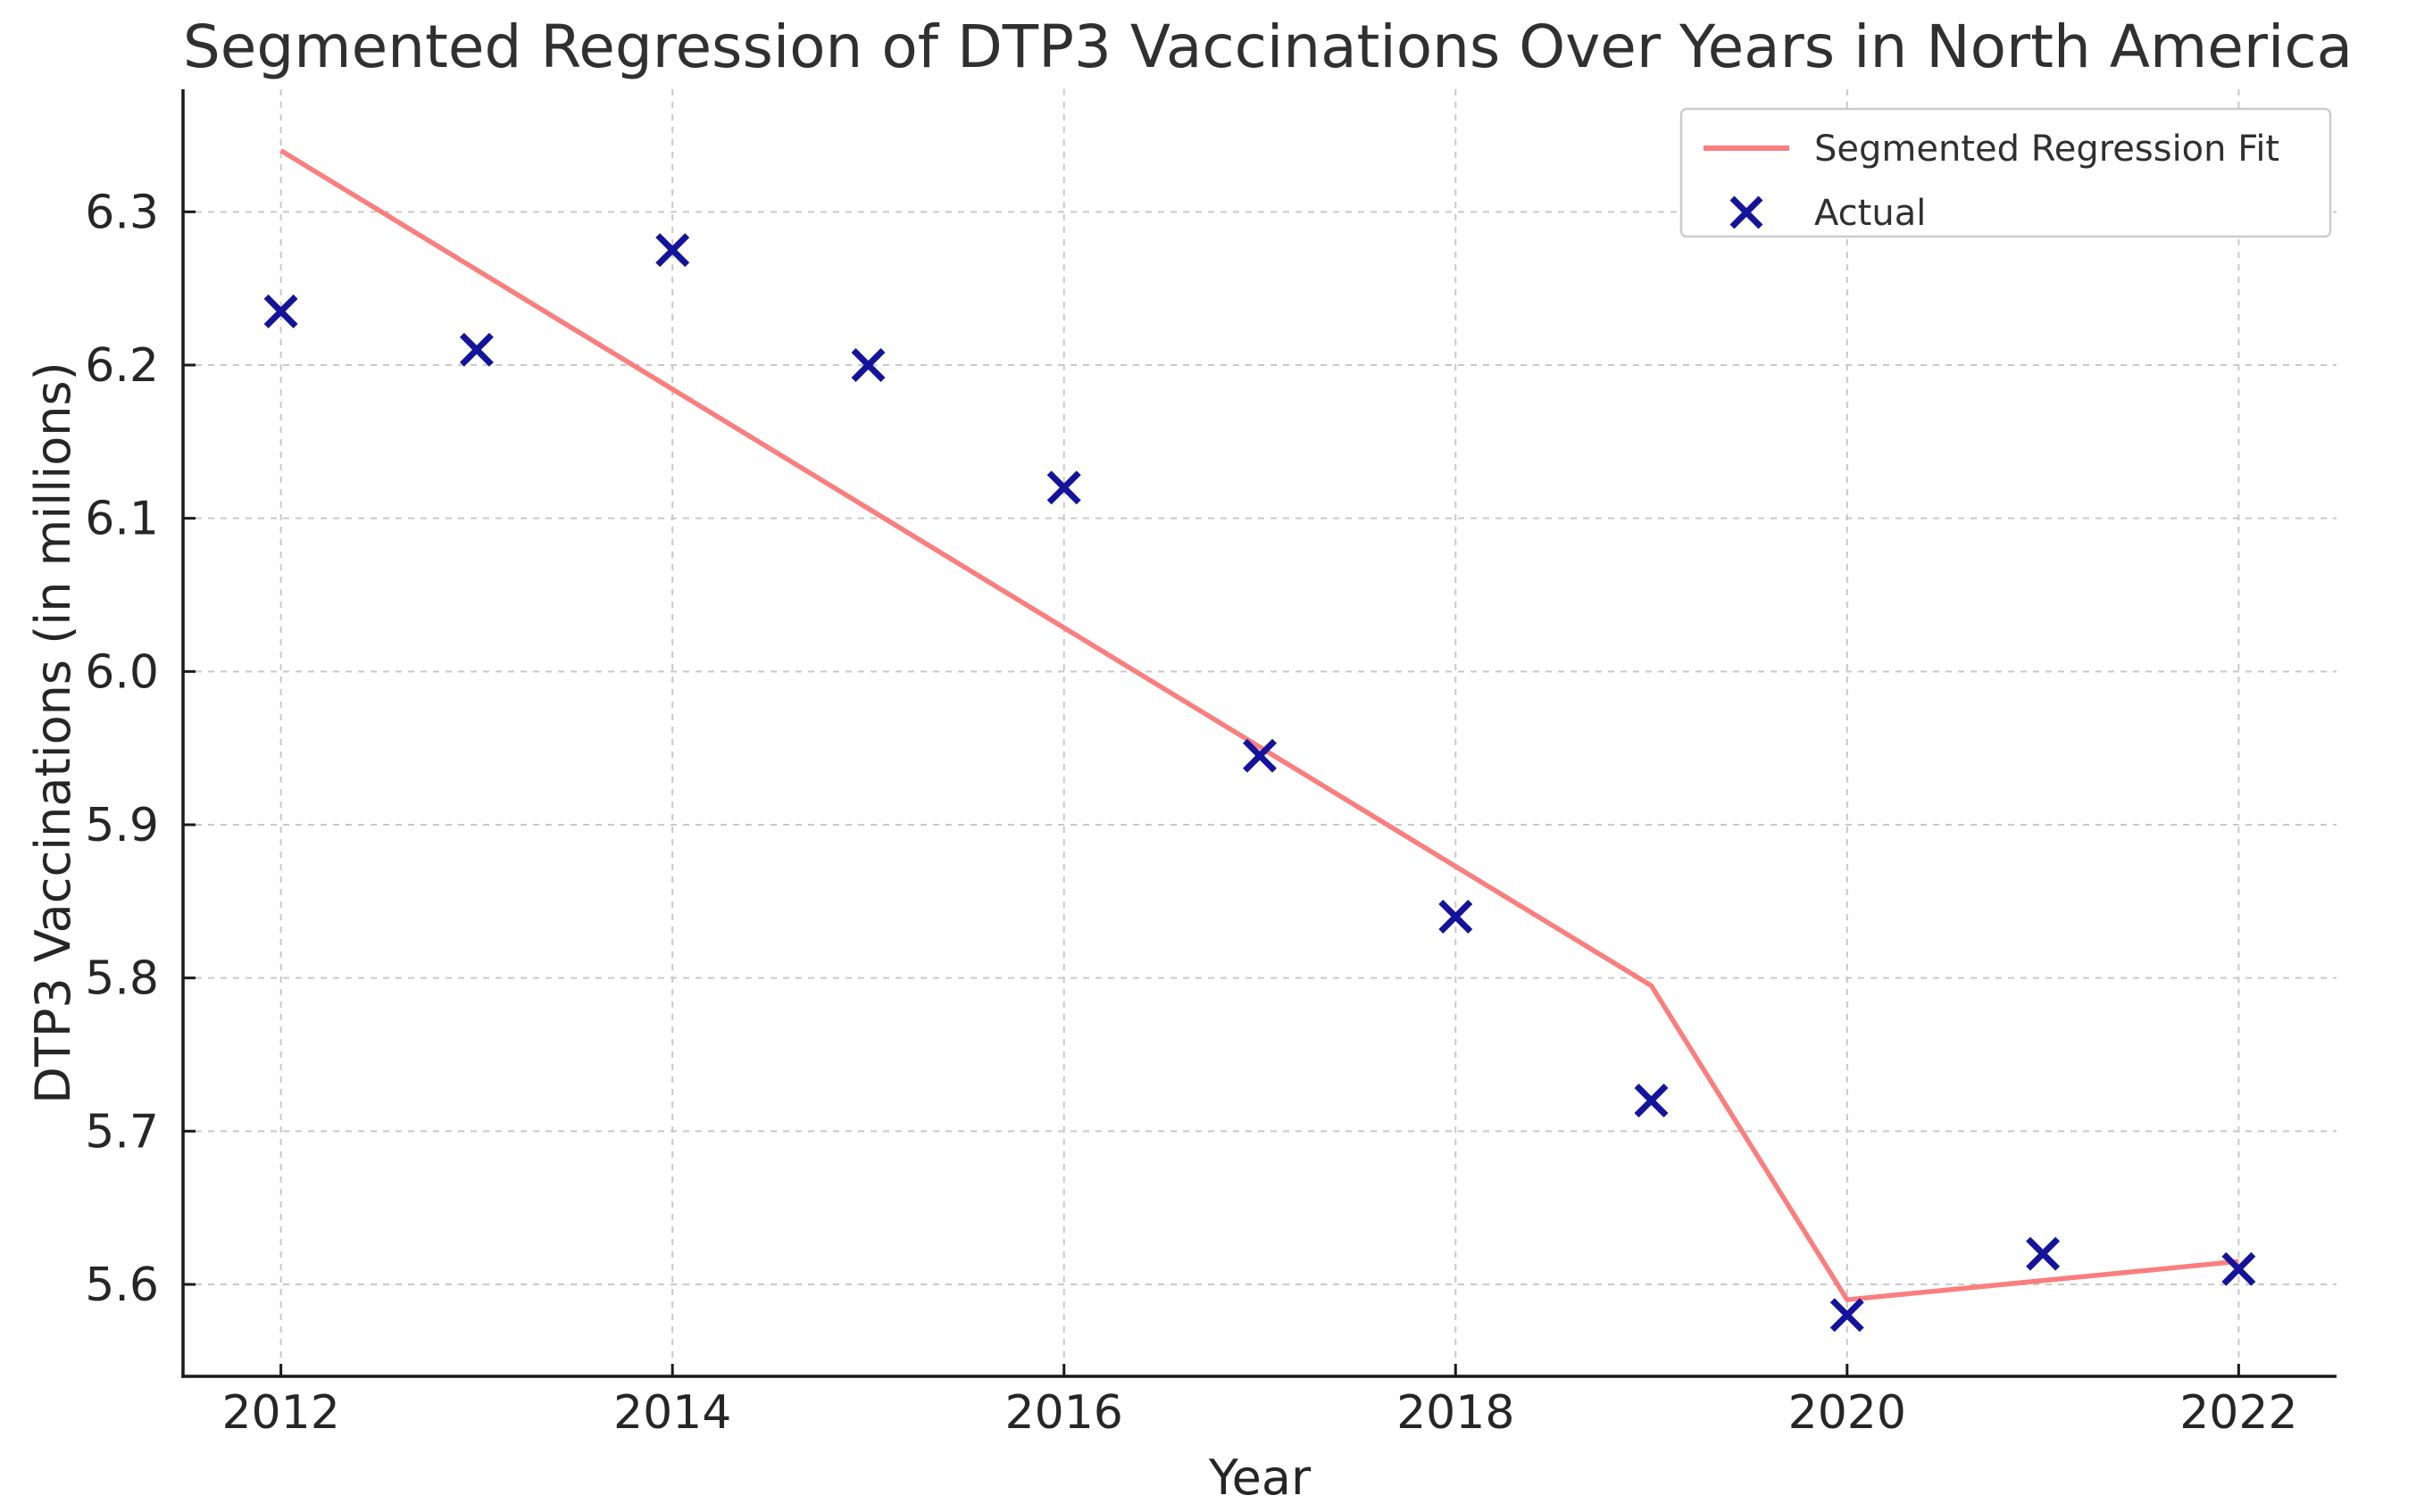 Image resolution: width=2416 pixels, height=1512 pixels. What do you see at coordinates (1746, 212) in the screenshot?
I see `legend-x-marker-sample` at bounding box center [1746, 212].